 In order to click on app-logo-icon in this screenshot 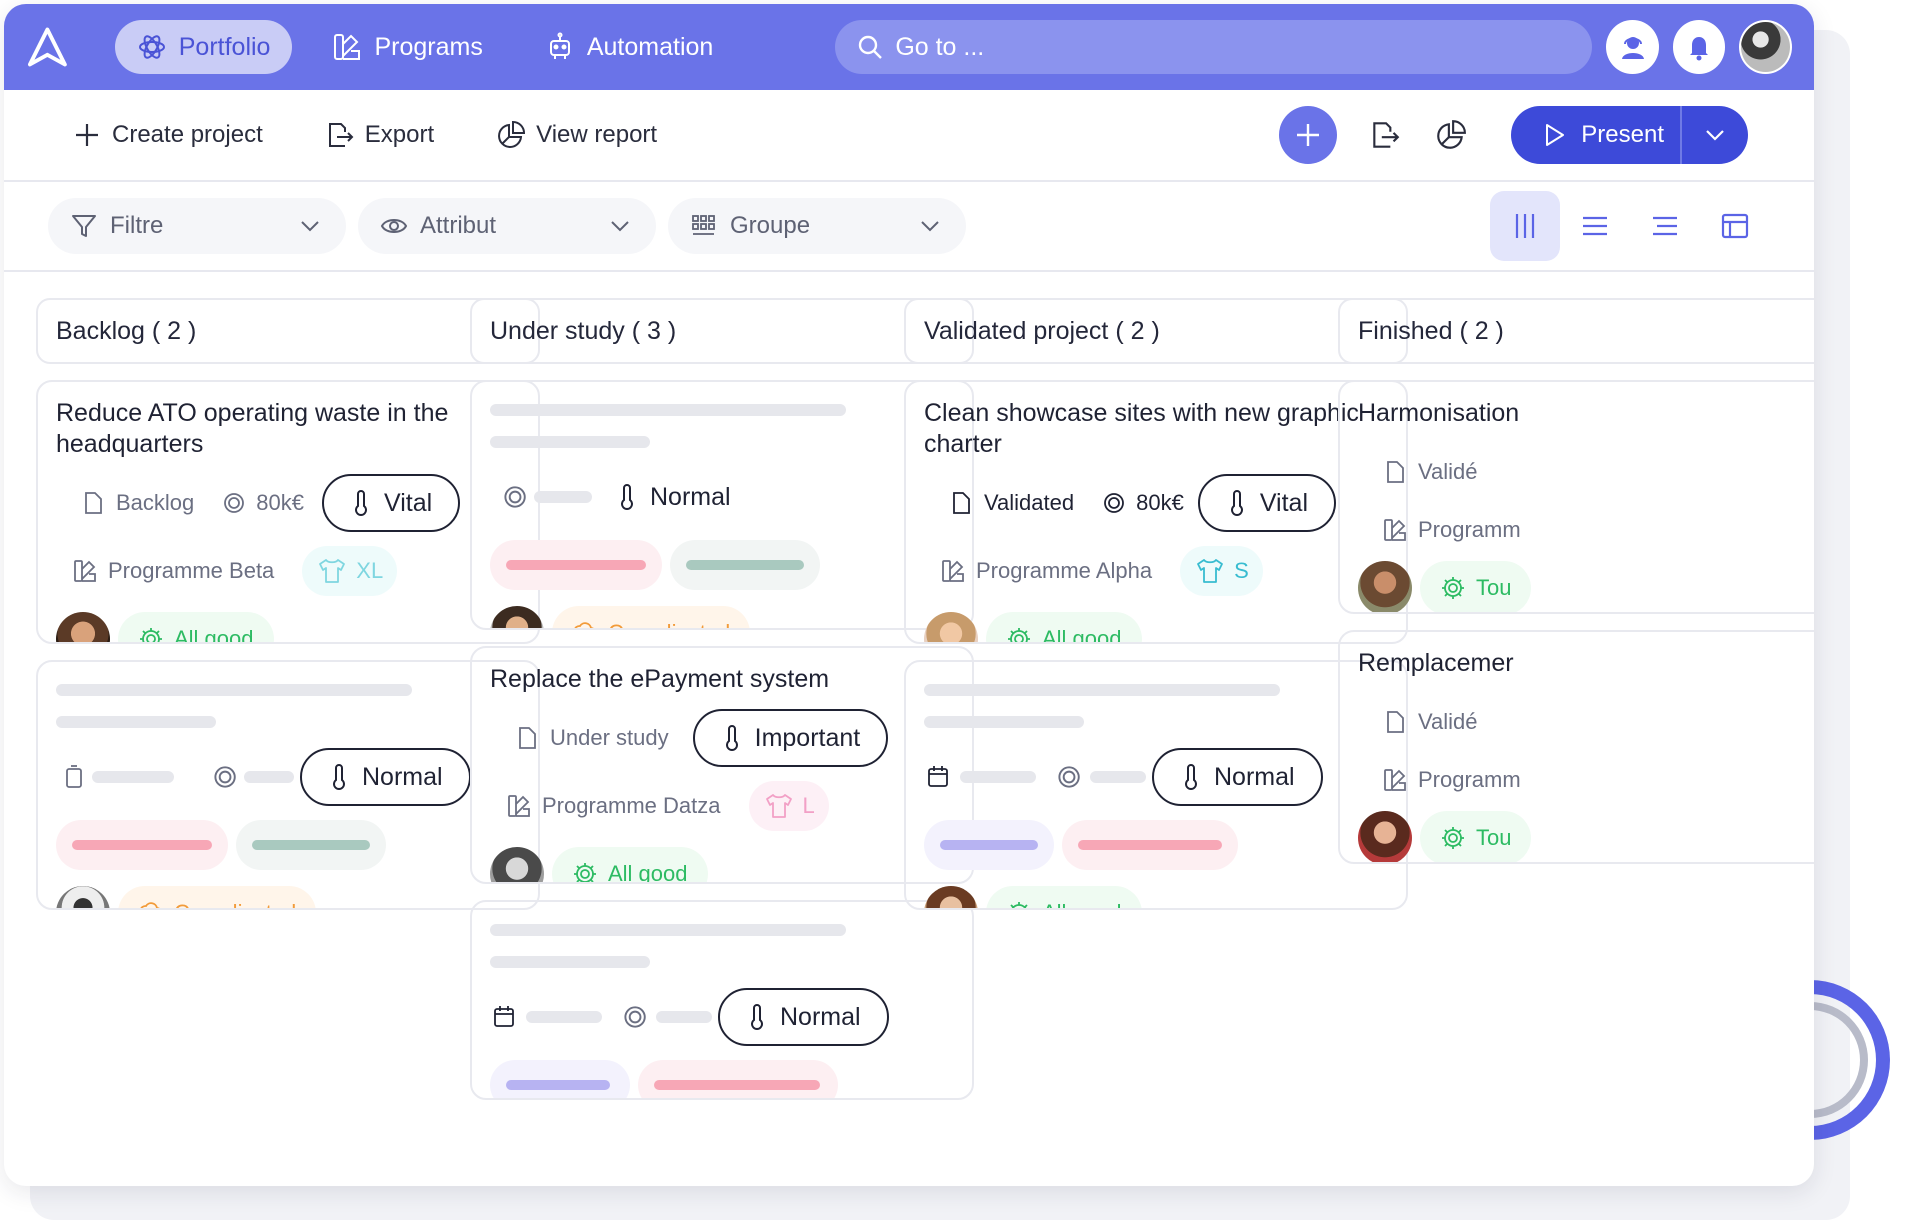, I will do `click(47, 47)`.